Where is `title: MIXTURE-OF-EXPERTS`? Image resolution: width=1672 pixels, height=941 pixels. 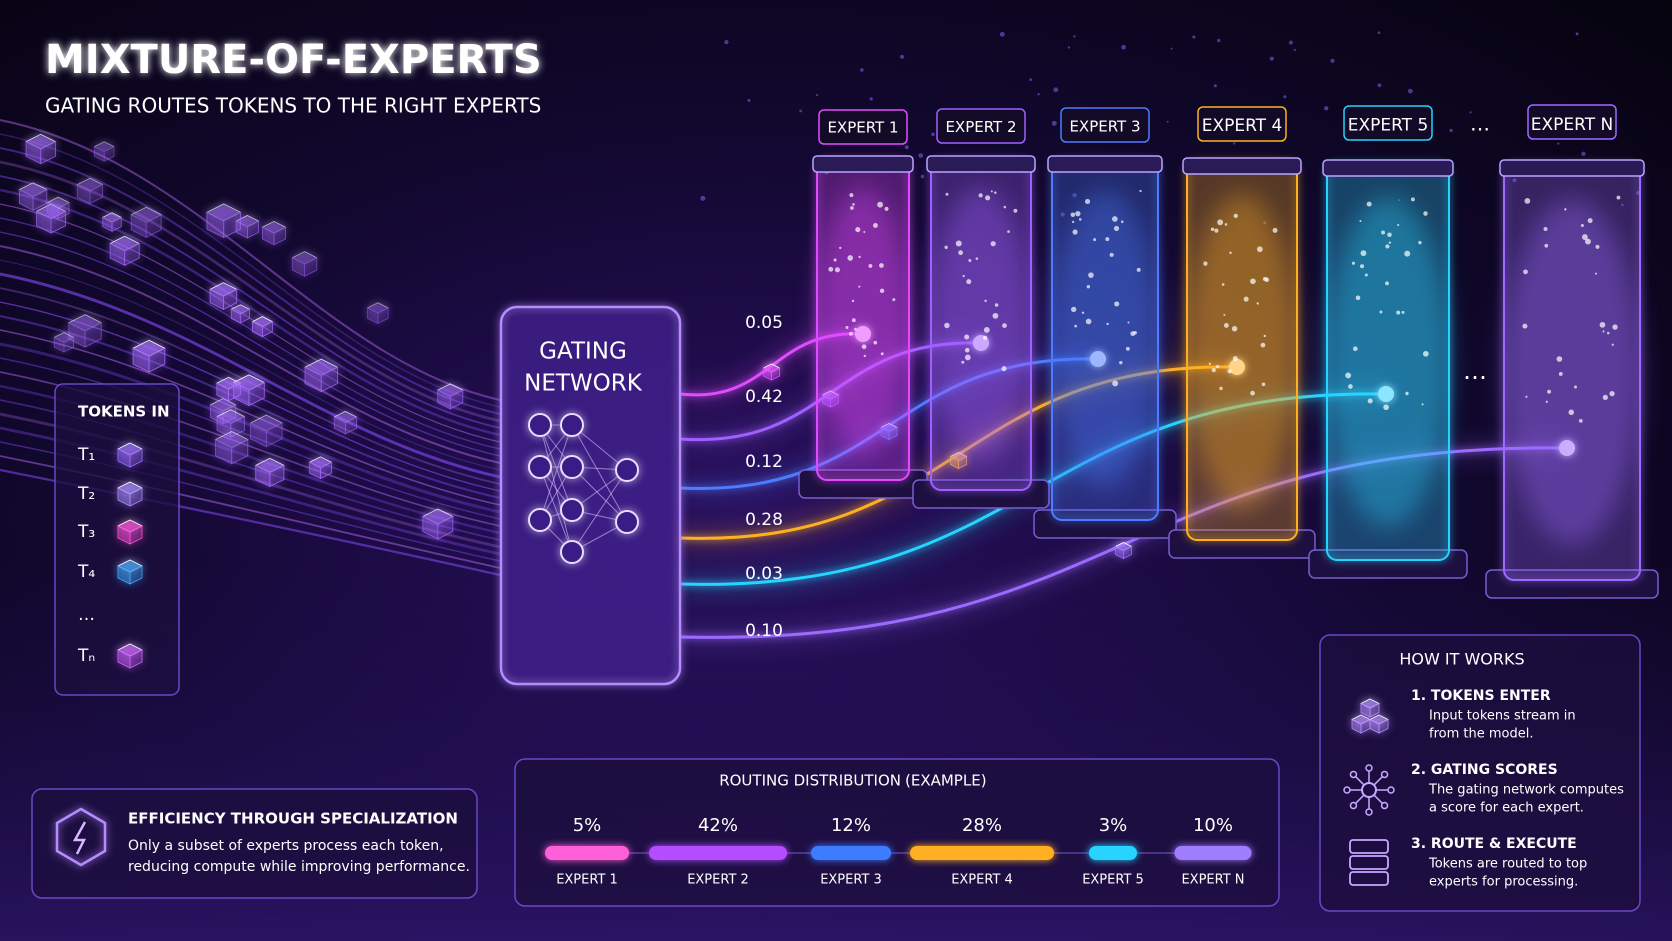
title: MIXTURE-OF-EXPERTS is located at coordinates (293, 60).